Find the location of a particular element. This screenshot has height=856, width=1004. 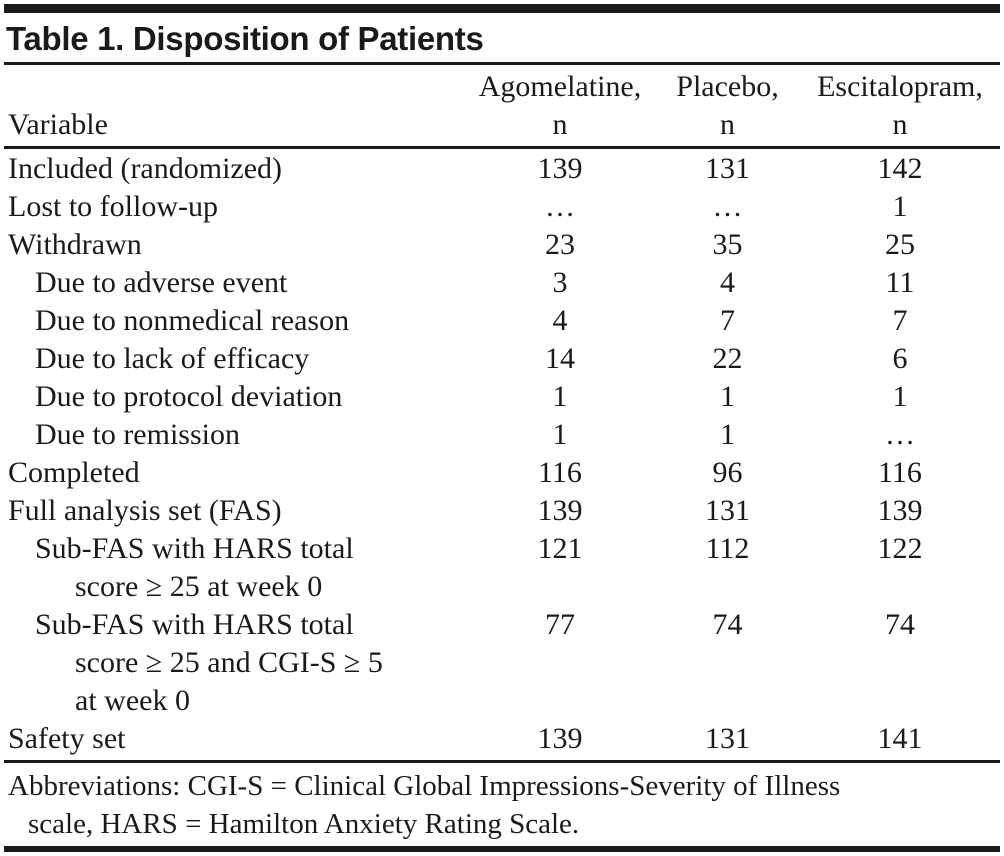

top-rule is located at coordinates (502, 8).